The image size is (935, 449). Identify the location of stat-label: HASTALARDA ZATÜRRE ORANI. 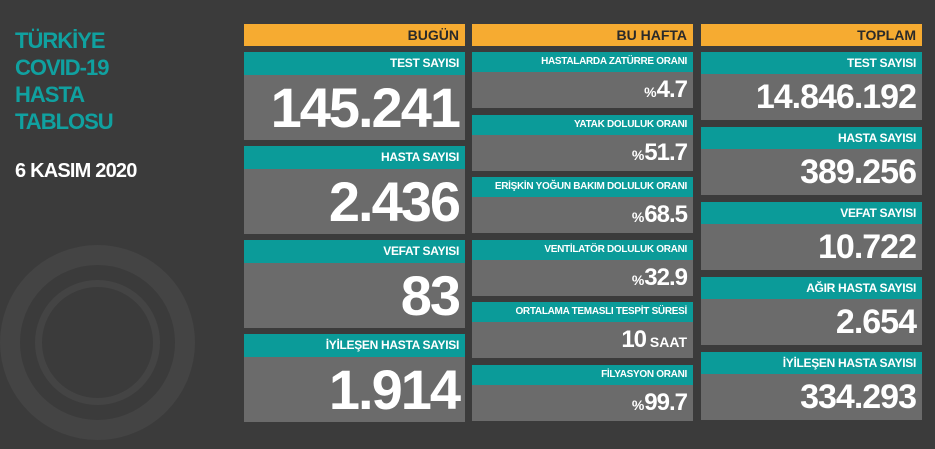
(582, 62).